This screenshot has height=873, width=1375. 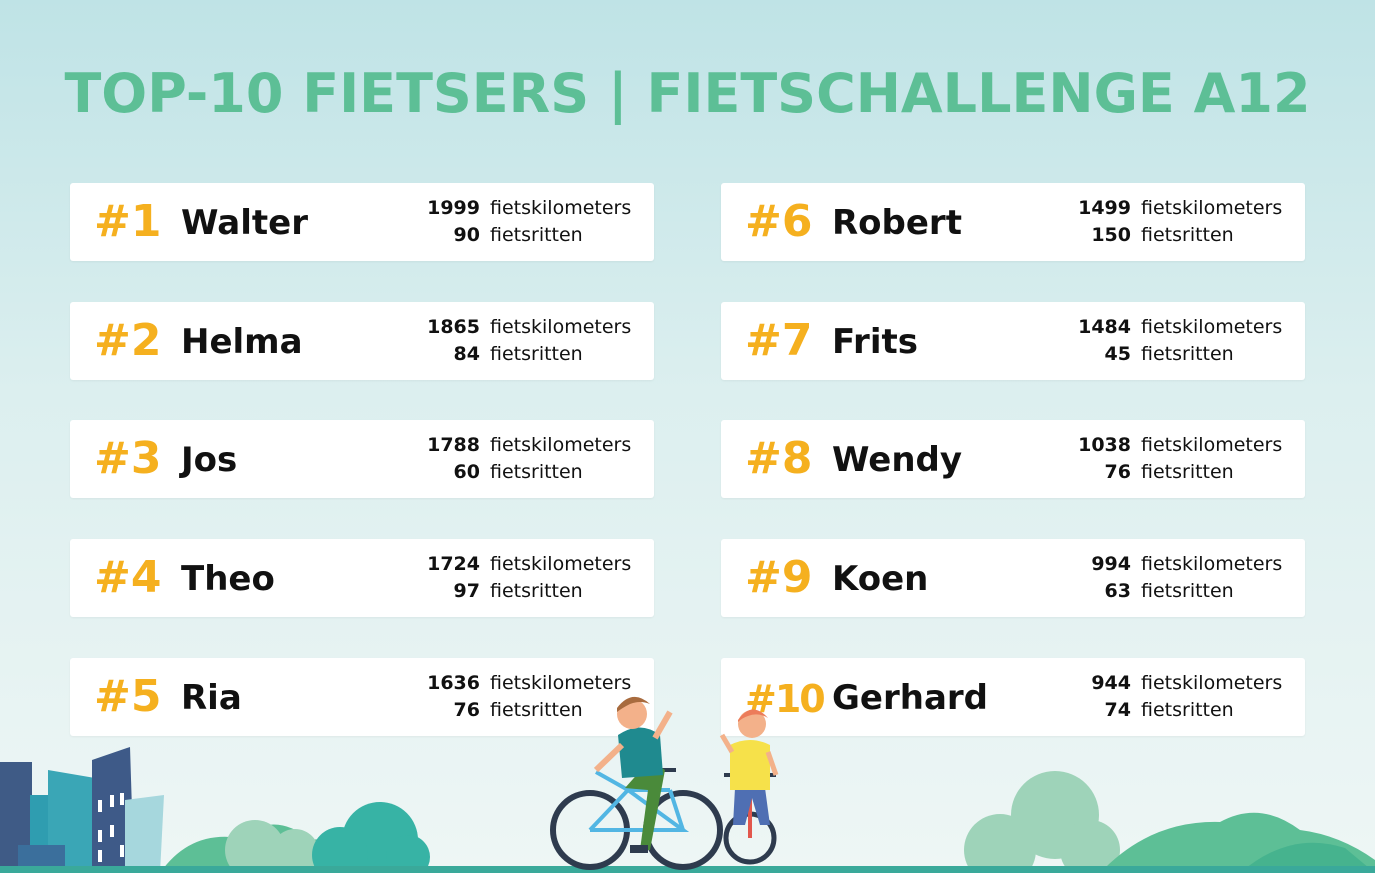 What do you see at coordinates (1111, 683) in the screenshot?
I see `km-value: 944` at bounding box center [1111, 683].